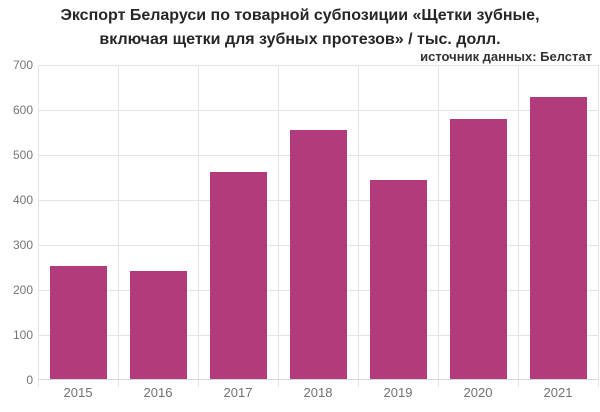  Describe the element at coordinates (398, 279) in the screenshot. I see `bar-2019` at that location.